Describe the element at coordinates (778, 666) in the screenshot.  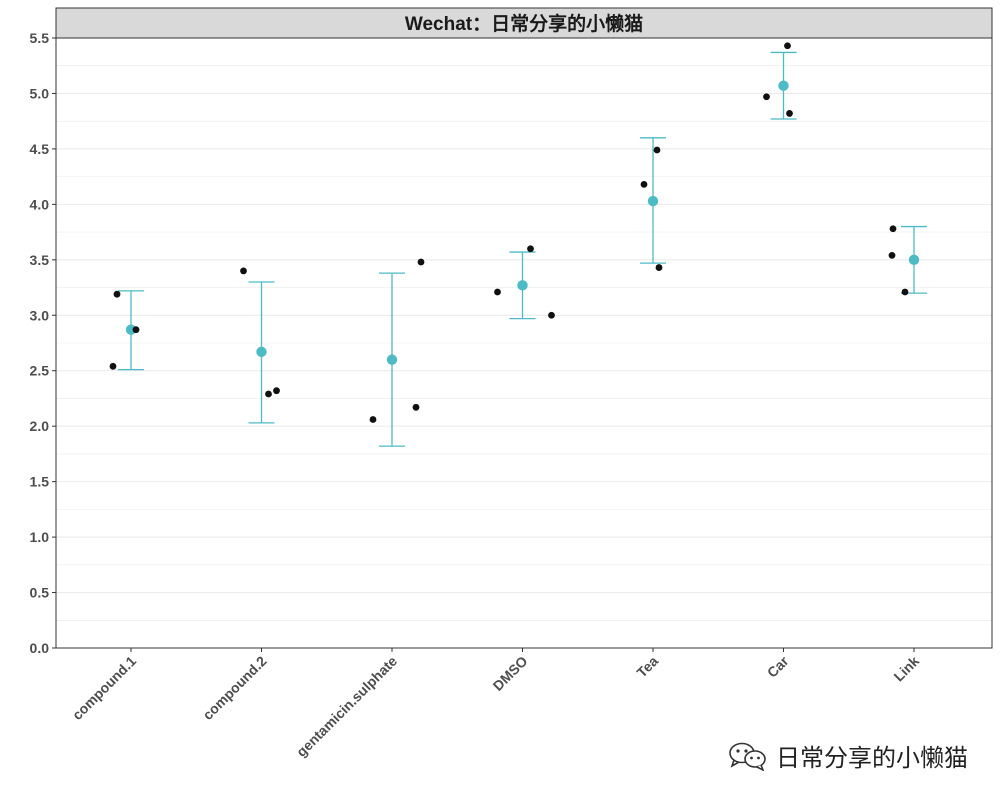
I see `x-tick-label: Car` at that location.